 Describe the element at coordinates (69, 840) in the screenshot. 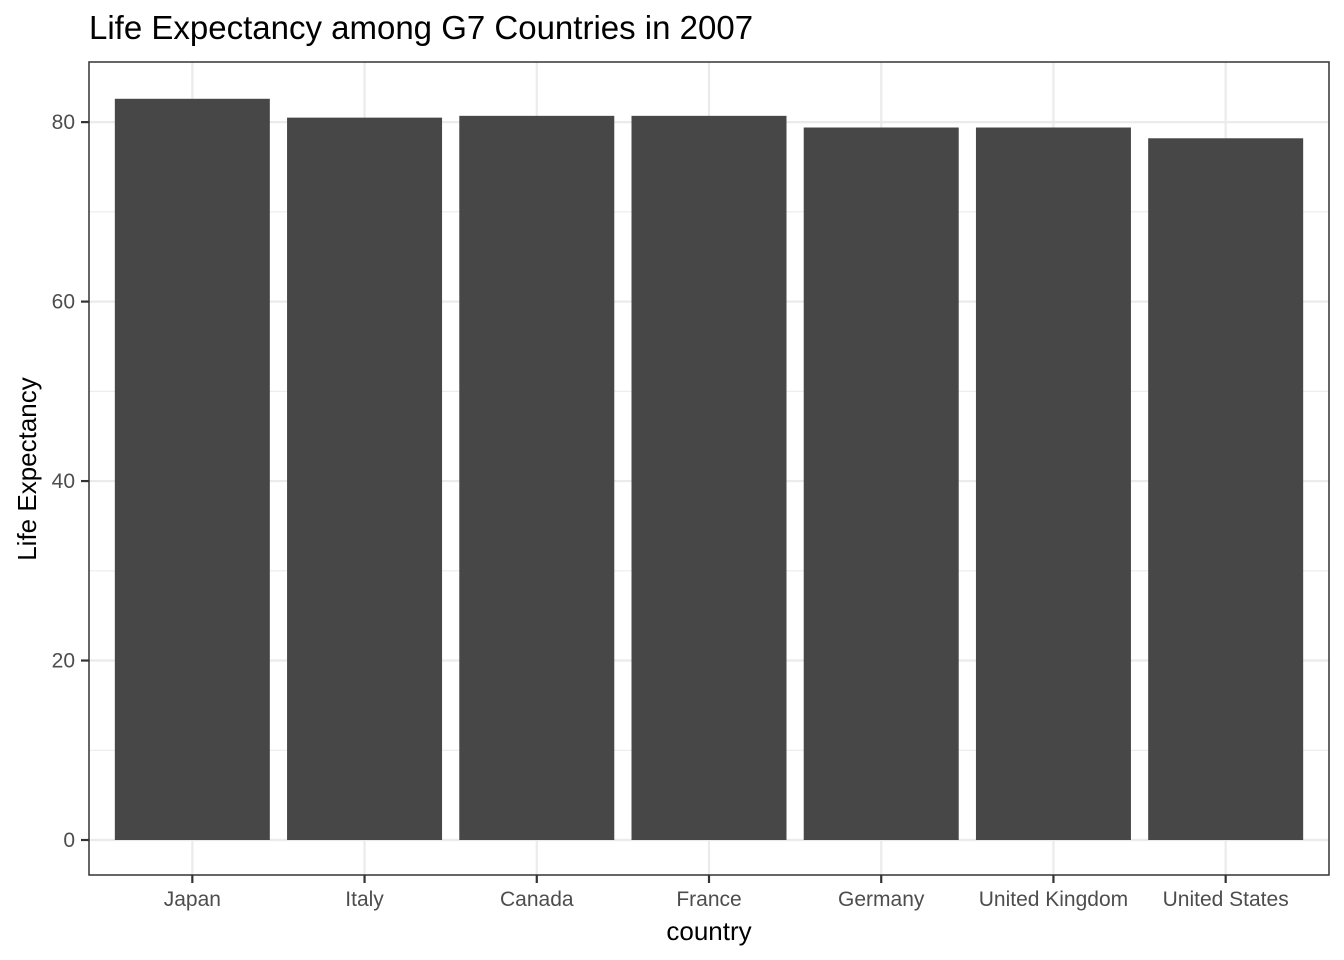

I see `y-tick-label: 0` at that location.